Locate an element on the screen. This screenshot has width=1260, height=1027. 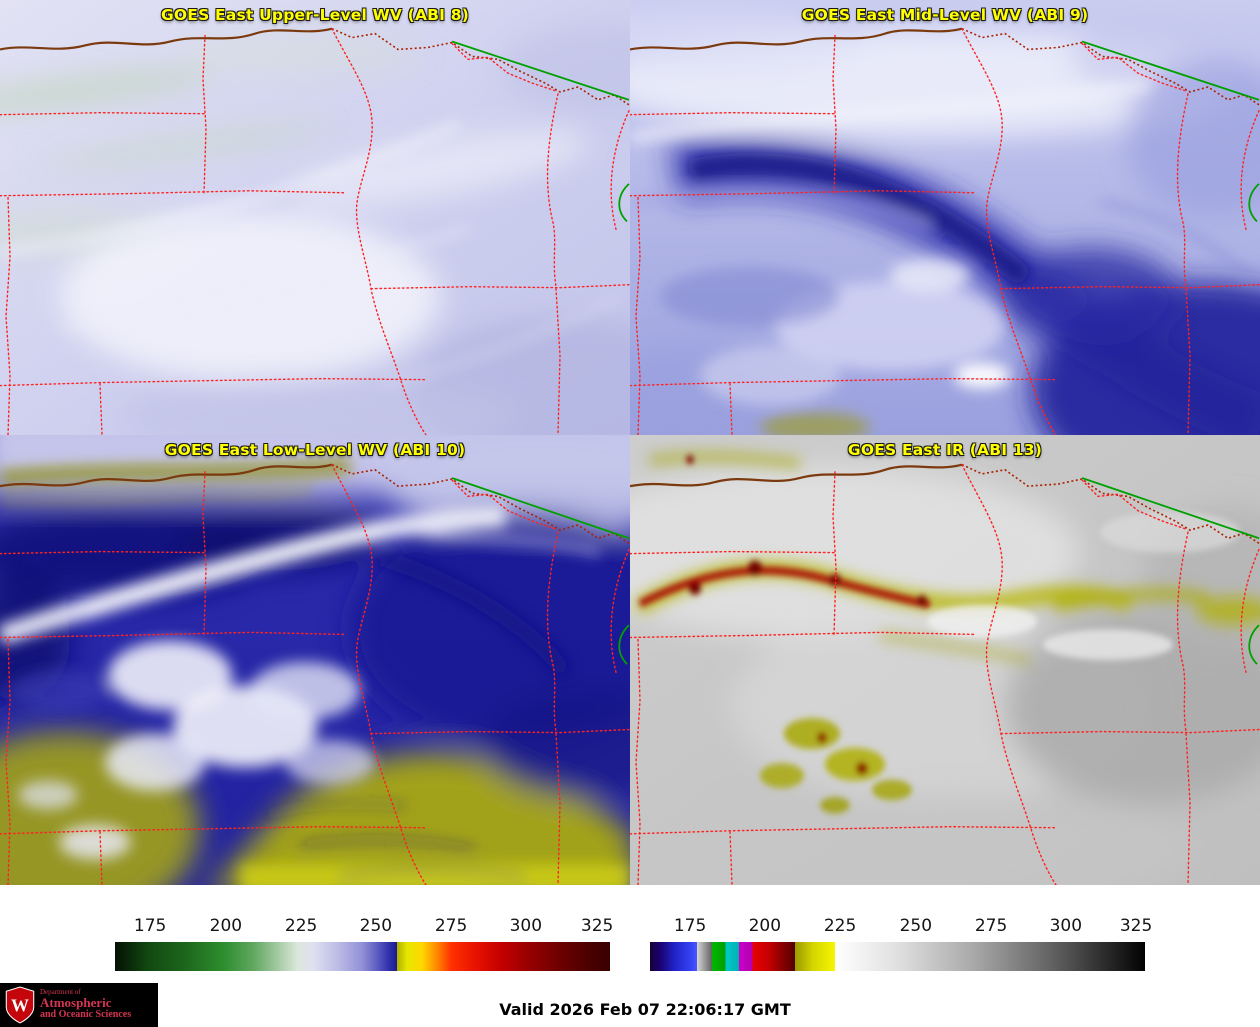
ir-colorbar: 175 200 225 250 275 300 325 is located at coordinates (901, 943).